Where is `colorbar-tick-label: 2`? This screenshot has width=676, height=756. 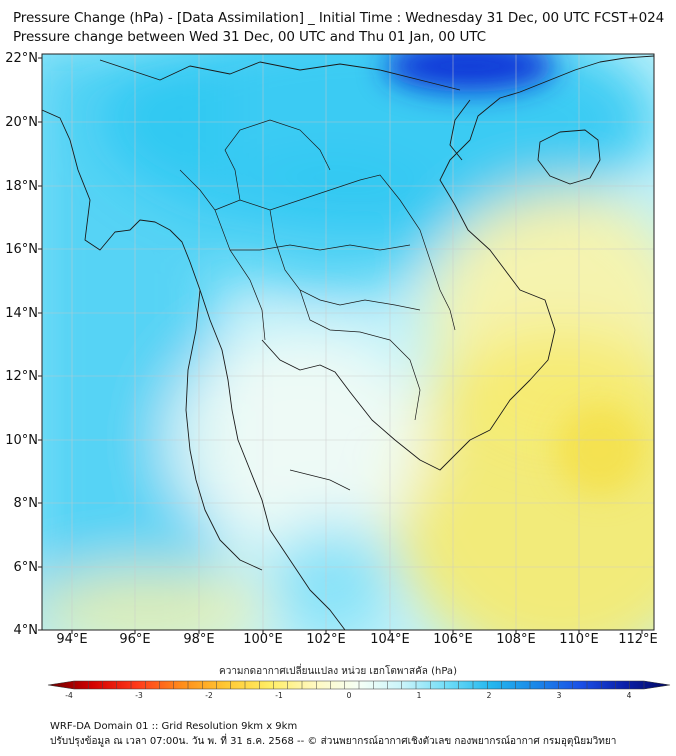 colorbar-tick-label: 2 is located at coordinates (489, 695).